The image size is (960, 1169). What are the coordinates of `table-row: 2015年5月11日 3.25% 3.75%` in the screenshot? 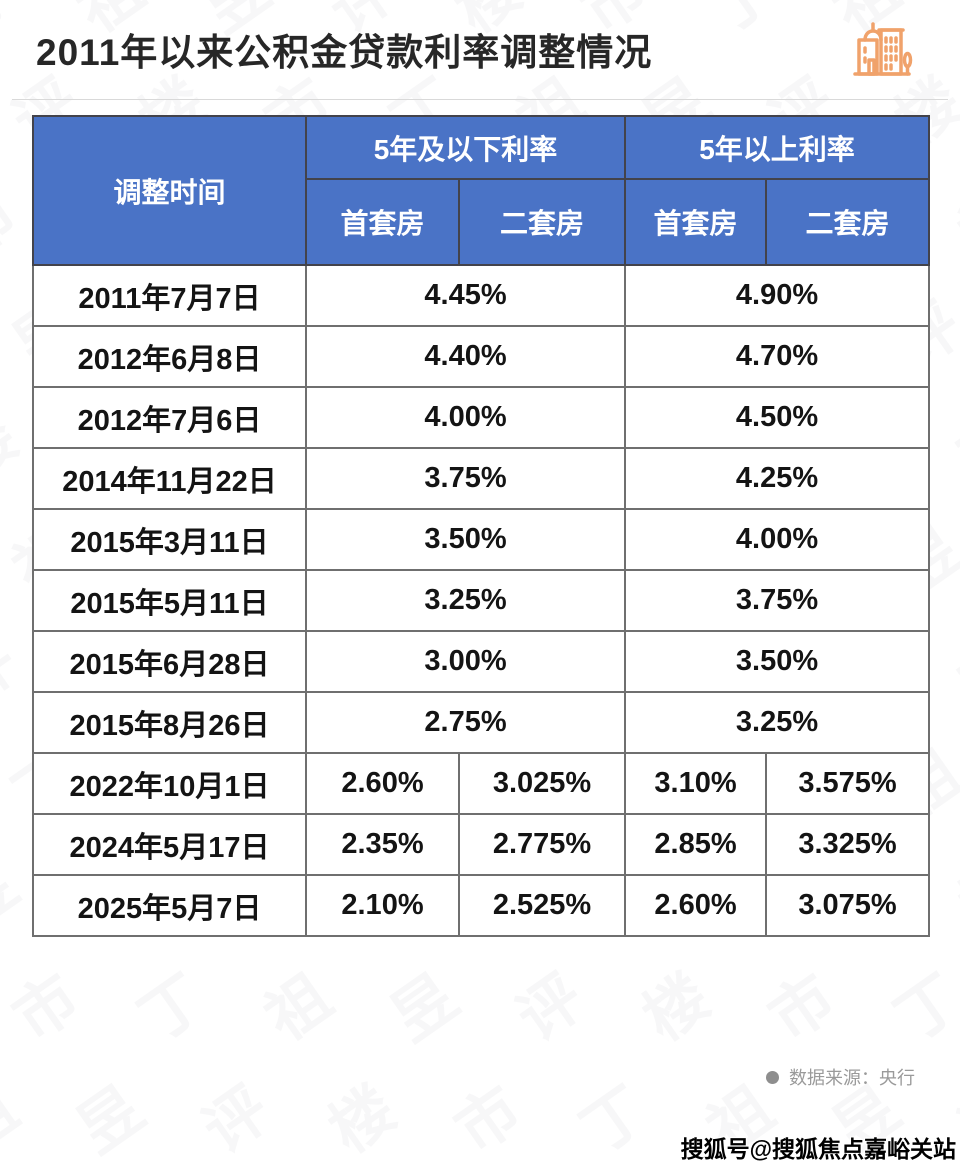 It's located at (481, 600).